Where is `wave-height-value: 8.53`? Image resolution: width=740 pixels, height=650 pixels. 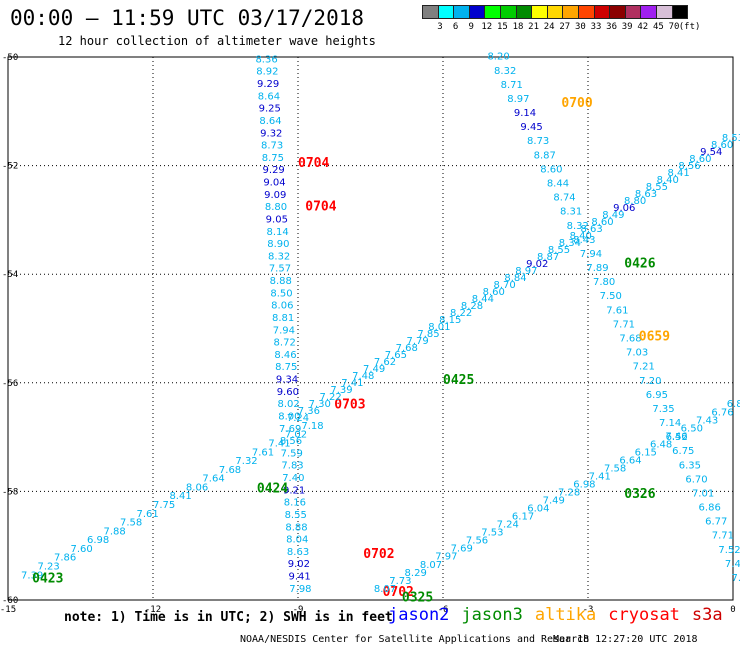
wave-height-value: 8.53 is located at coordinates (731, 138).